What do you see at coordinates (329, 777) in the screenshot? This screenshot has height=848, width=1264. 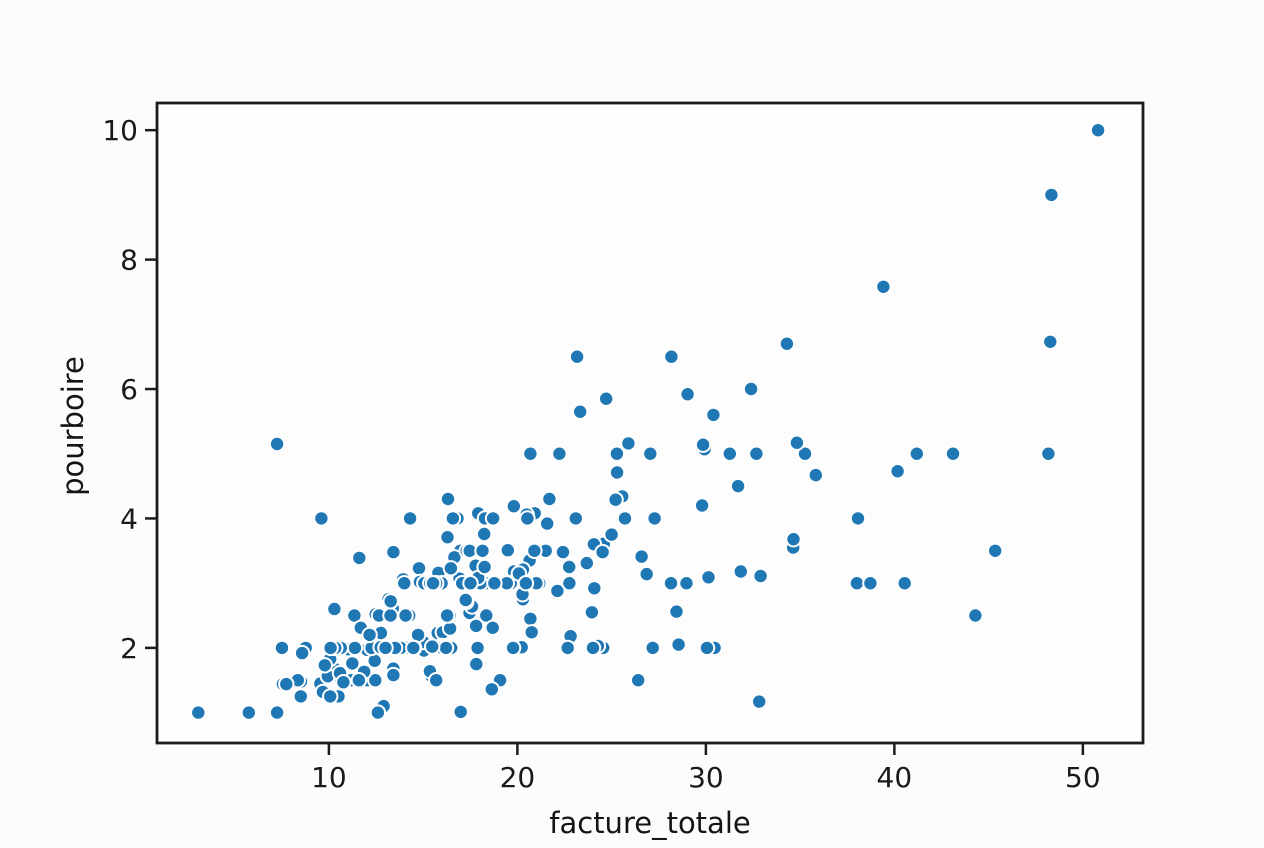 I see `x-tick-label: 10` at bounding box center [329, 777].